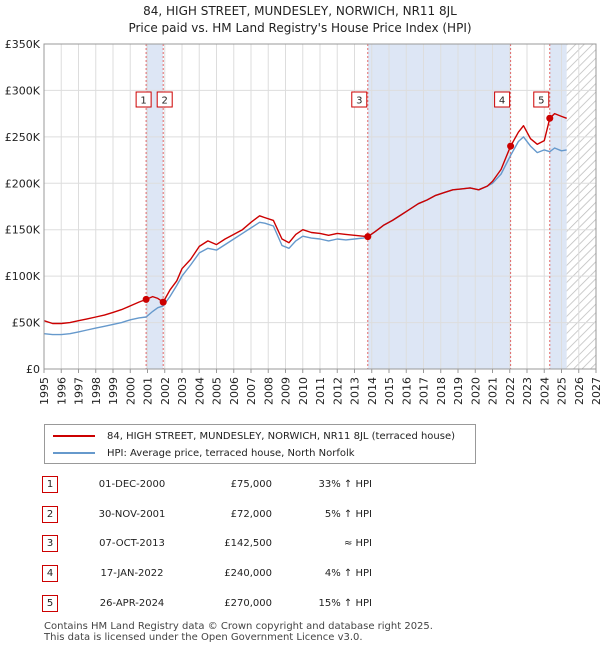 The height and width of the screenshot is (650, 600). What do you see at coordinates (458, 391) in the screenshot?
I see `x-tick-label: 2019` at bounding box center [458, 391].